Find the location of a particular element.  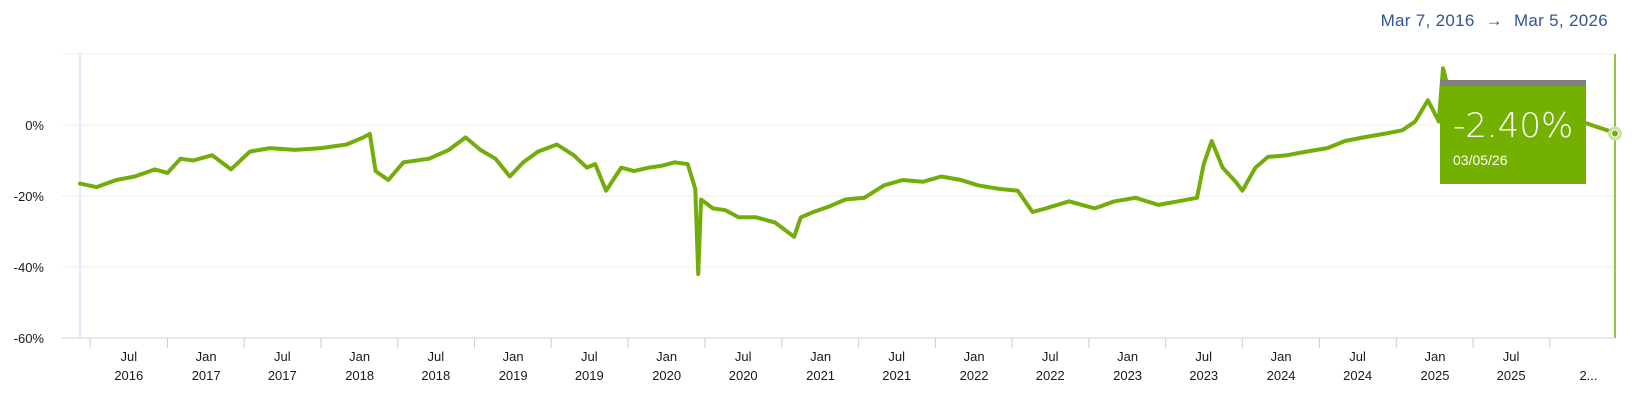

y-tick-label: 0% is located at coordinates (34, 125).